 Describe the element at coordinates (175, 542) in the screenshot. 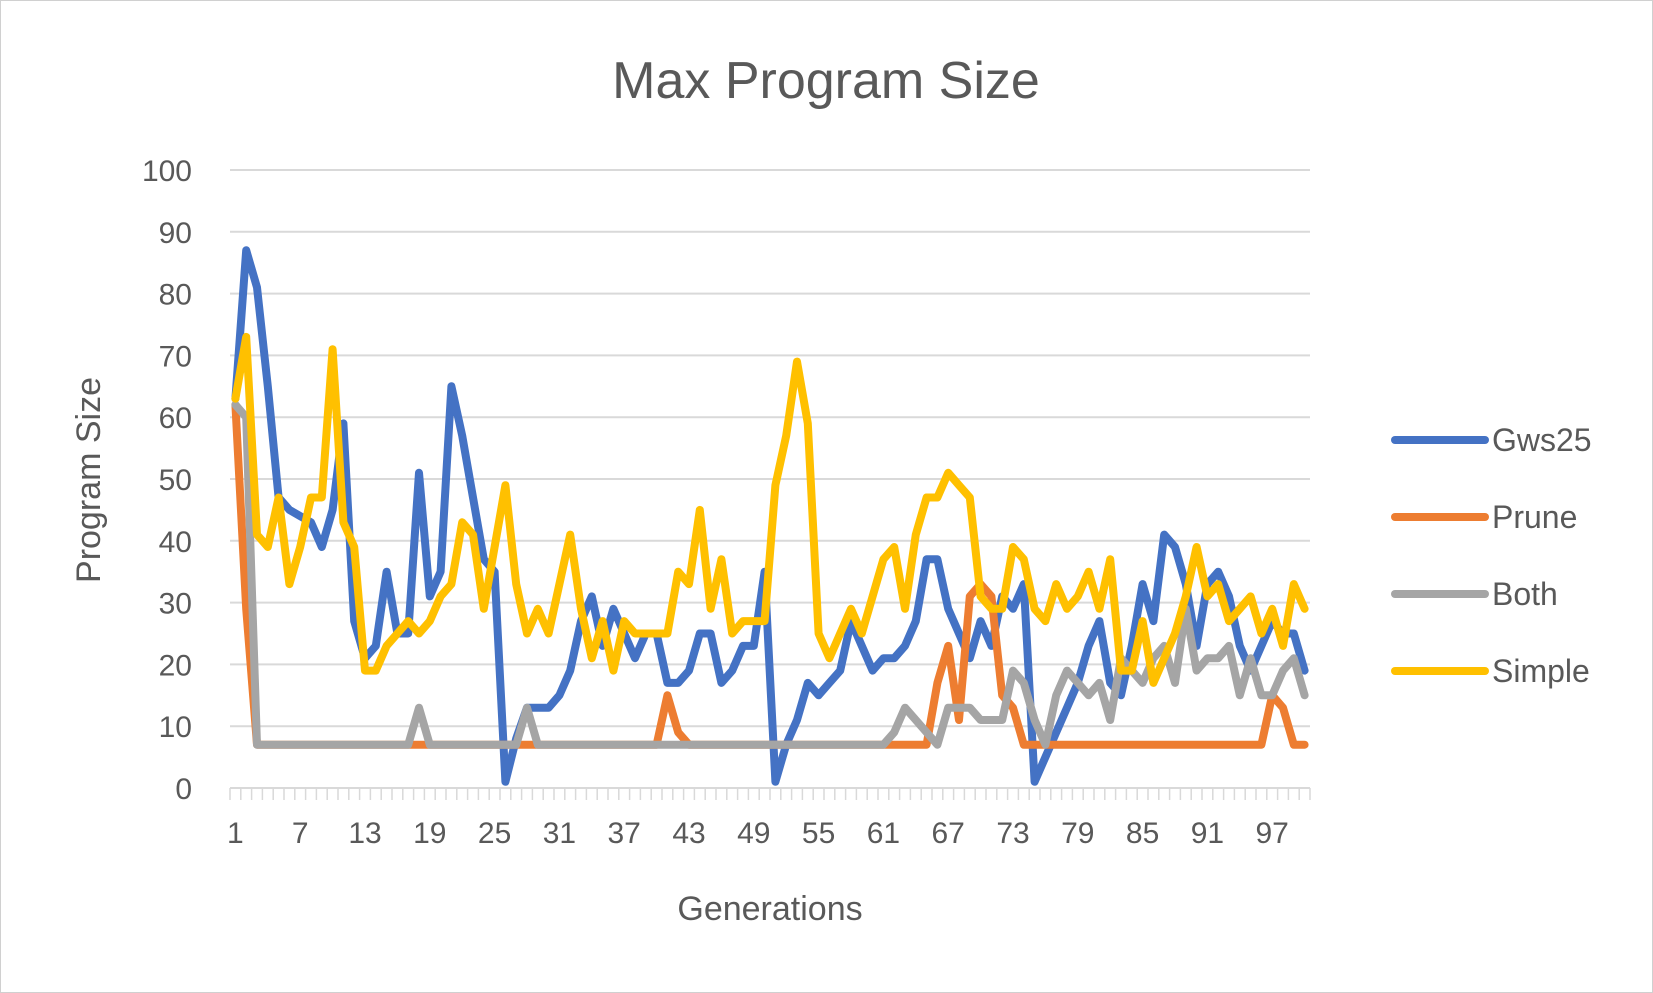

I see `y-tick-label: 40` at that location.